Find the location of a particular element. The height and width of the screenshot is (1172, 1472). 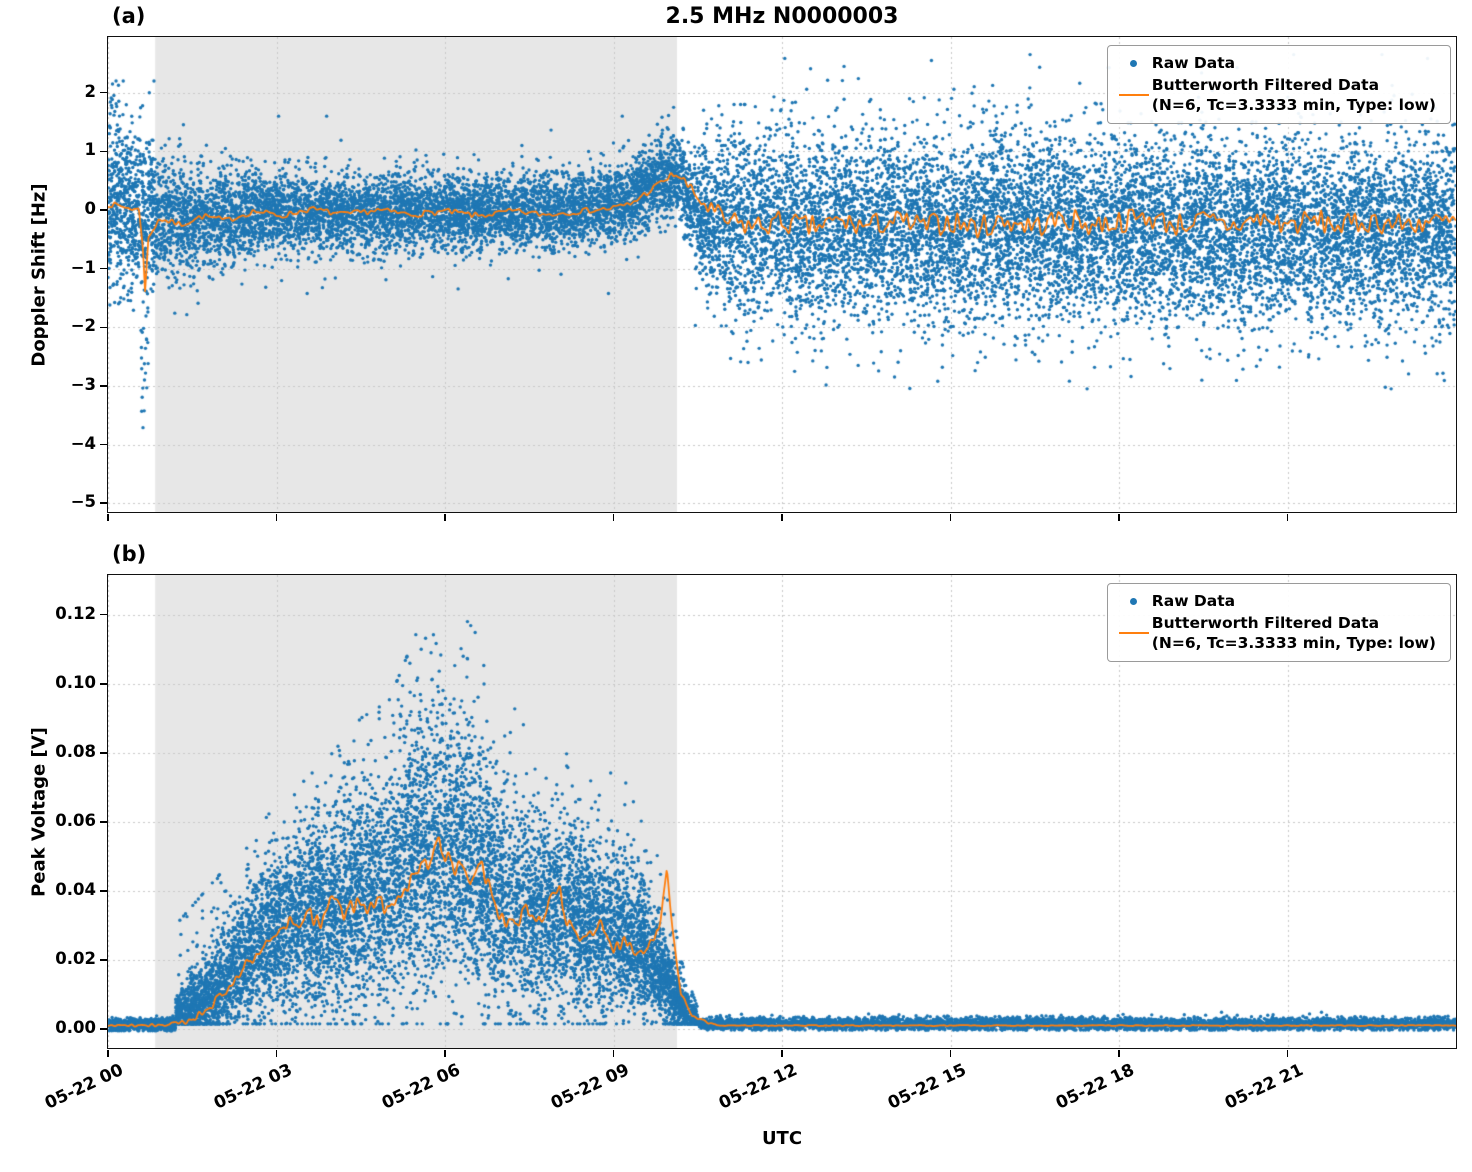

x-axis-label: UTC is located at coordinates (782, 1138).